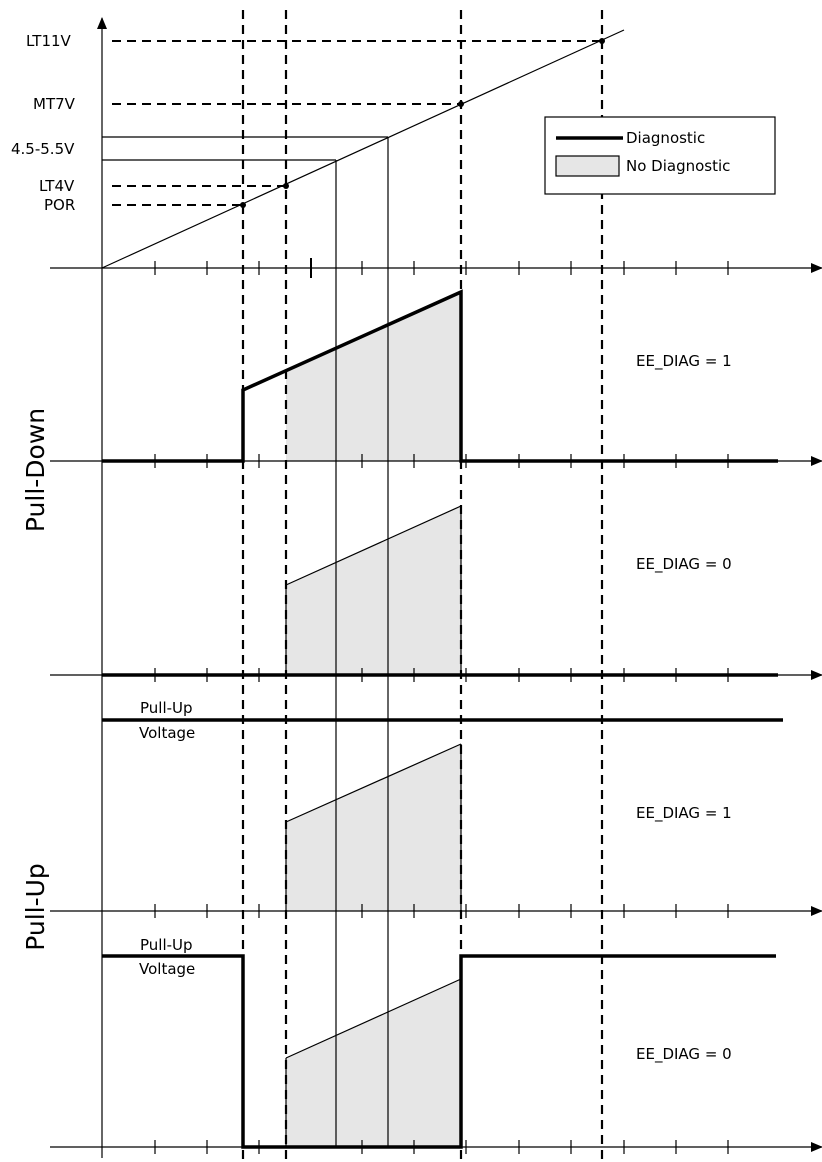  I want to click on pd1-no-diagnostic-area, so click(373, 376).